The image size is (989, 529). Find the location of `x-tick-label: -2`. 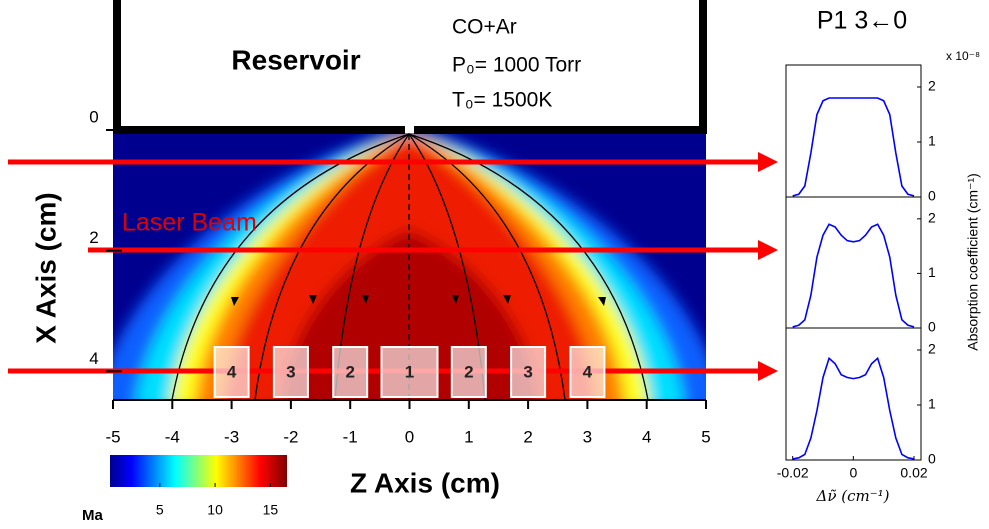

x-tick-label: -2 is located at coordinates (290, 436).